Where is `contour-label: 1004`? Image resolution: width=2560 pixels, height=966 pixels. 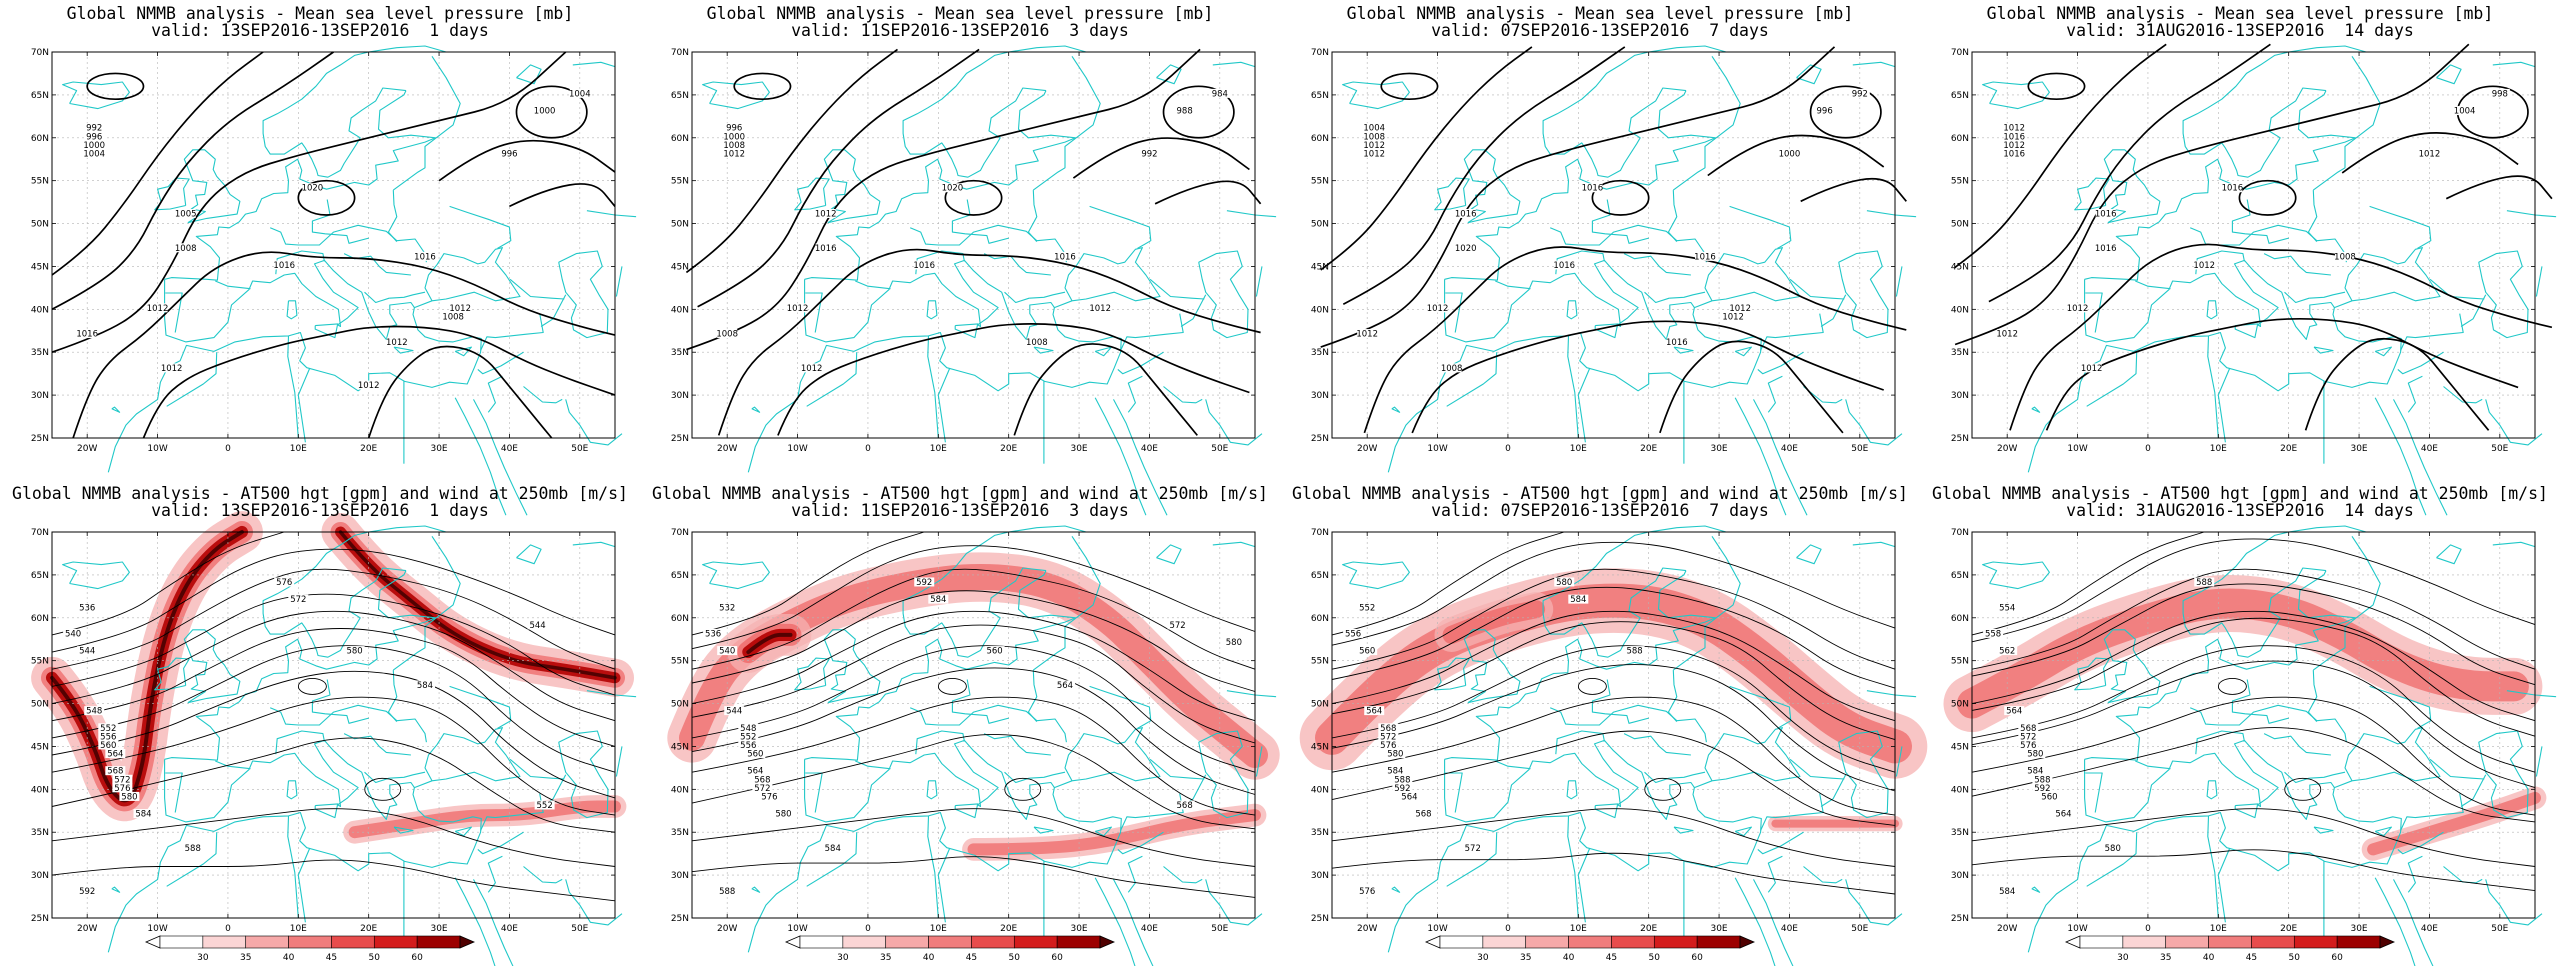 contour-label: 1004 is located at coordinates (2465, 112).